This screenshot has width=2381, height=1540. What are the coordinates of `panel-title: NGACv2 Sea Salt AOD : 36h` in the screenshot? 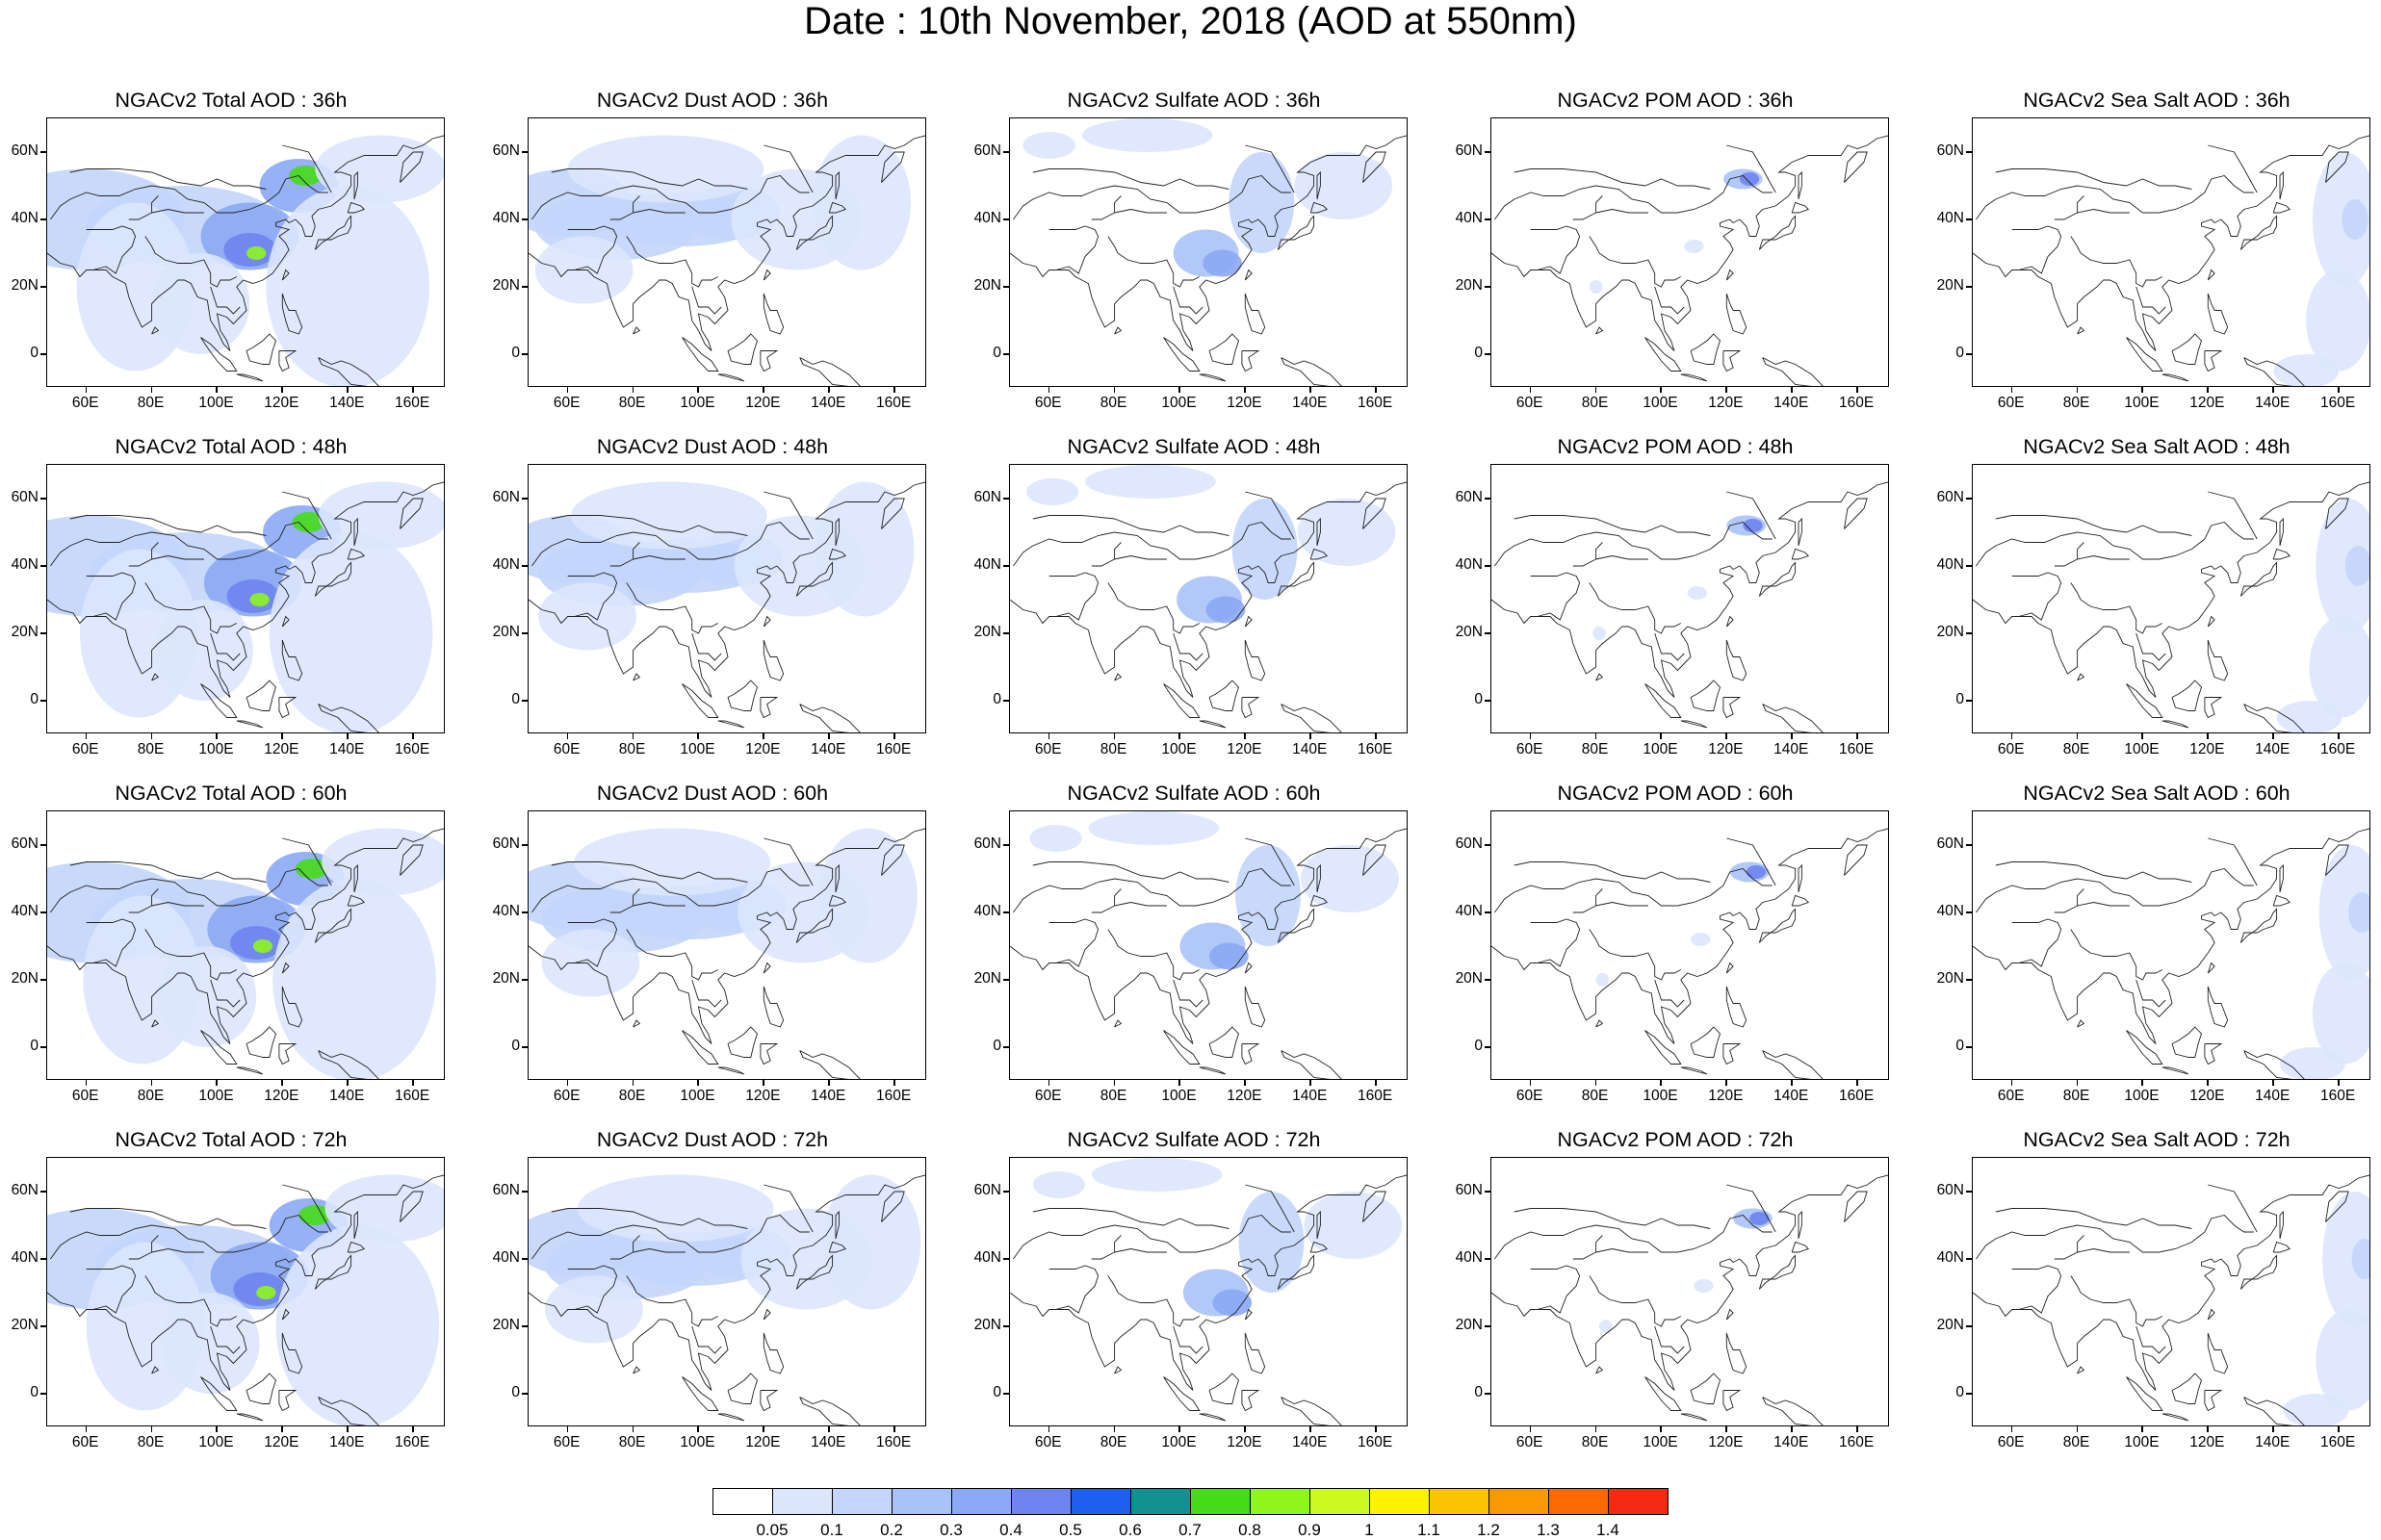 It's located at (2156, 100).